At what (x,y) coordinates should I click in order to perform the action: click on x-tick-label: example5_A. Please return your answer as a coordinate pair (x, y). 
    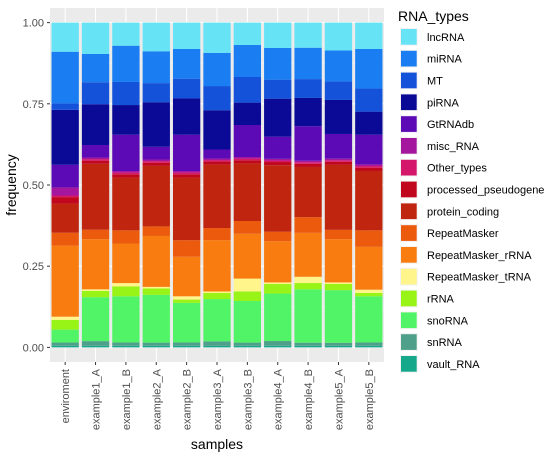
    Looking at the image, I should click on (339, 399).